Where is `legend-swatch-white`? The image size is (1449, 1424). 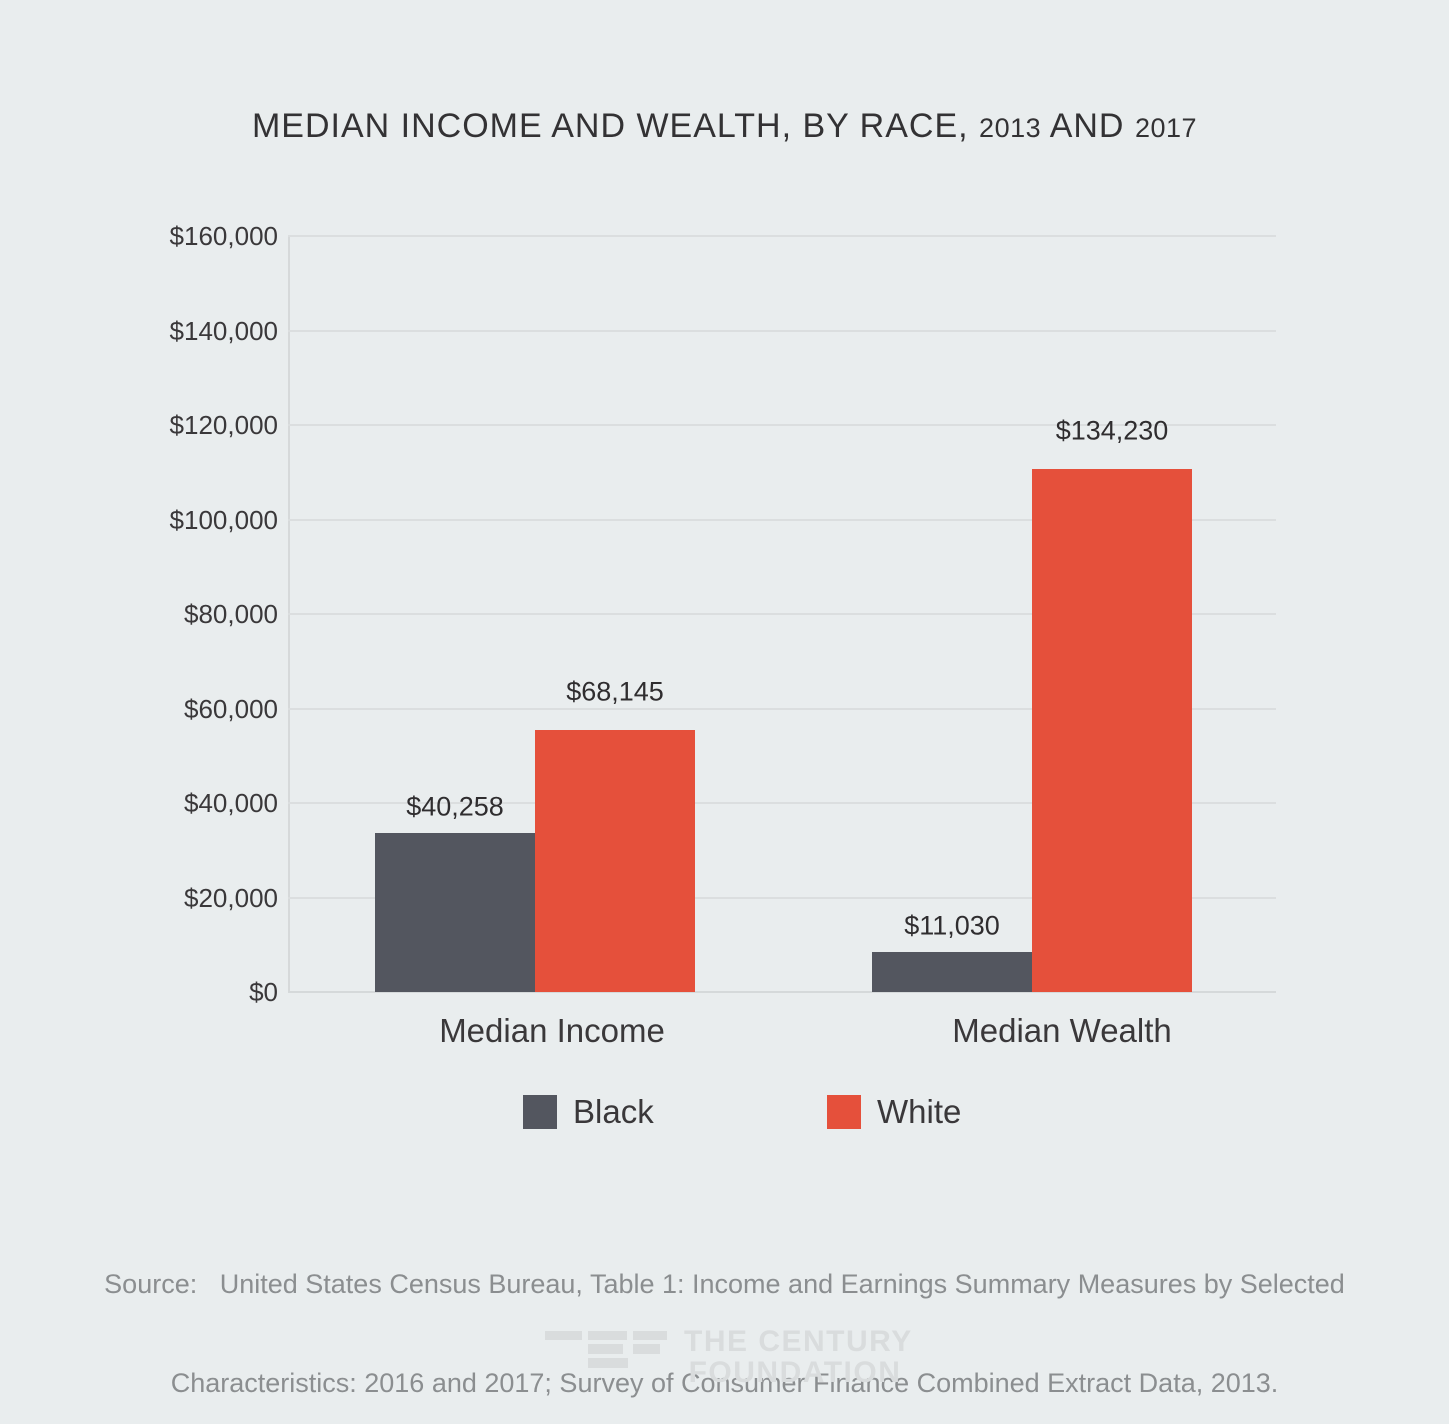 legend-swatch-white is located at coordinates (844, 1112).